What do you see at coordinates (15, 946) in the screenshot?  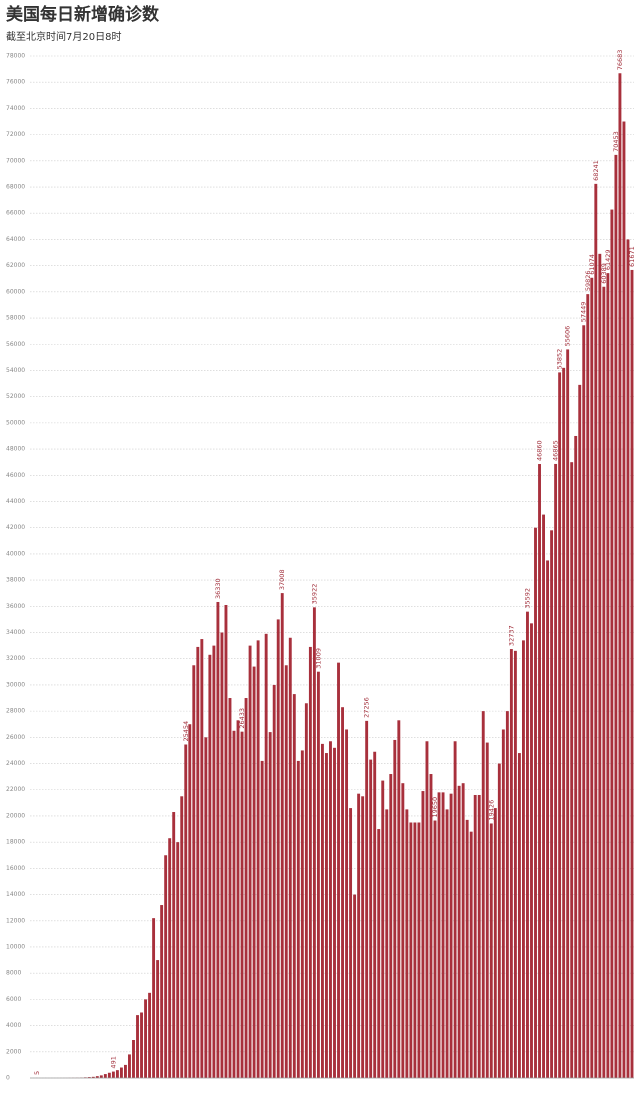 I see `y-tick-label: 10000` at bounding box center [15, 946].